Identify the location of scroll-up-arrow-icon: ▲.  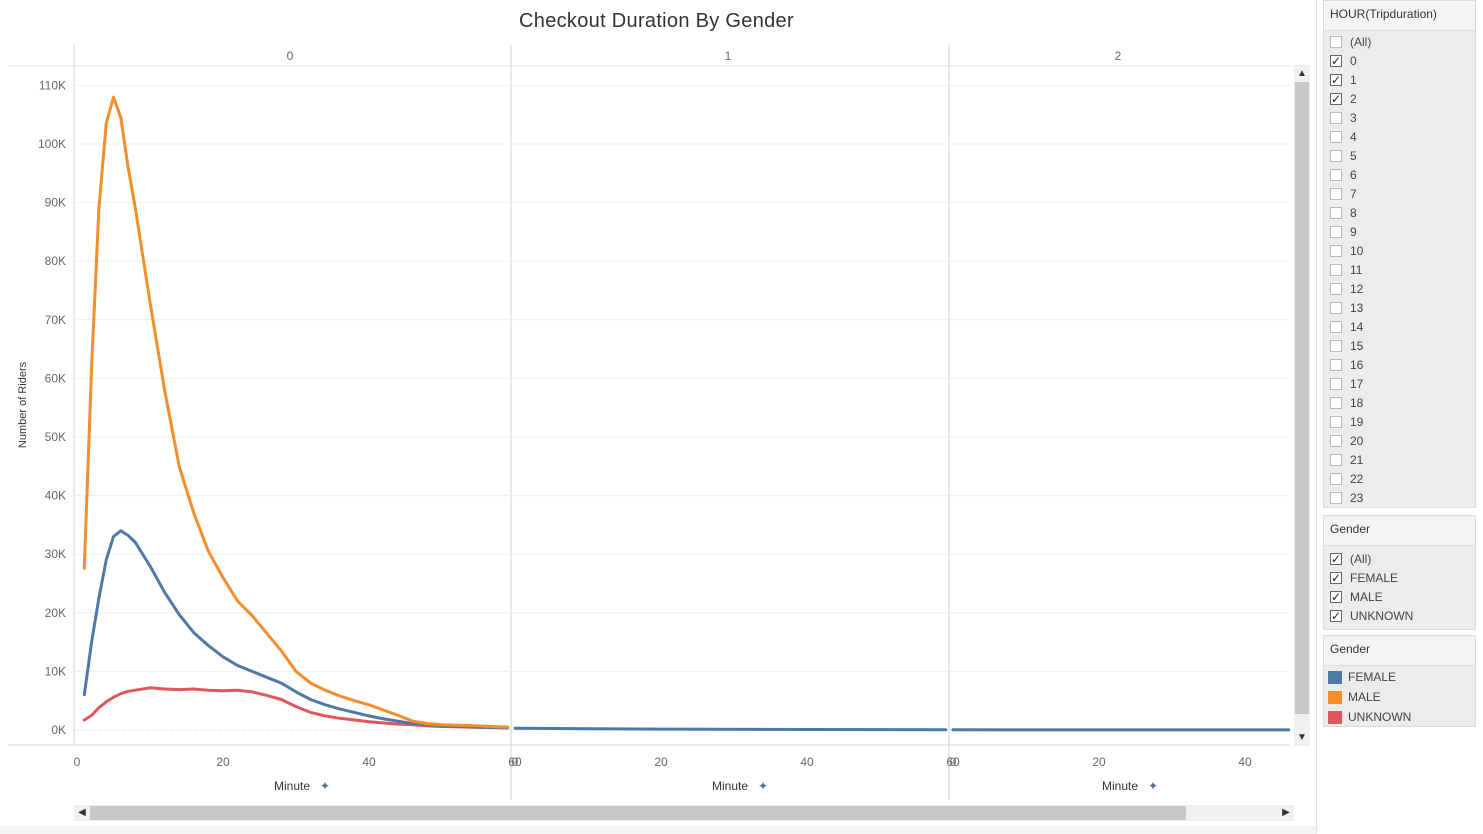
(1302, 73).